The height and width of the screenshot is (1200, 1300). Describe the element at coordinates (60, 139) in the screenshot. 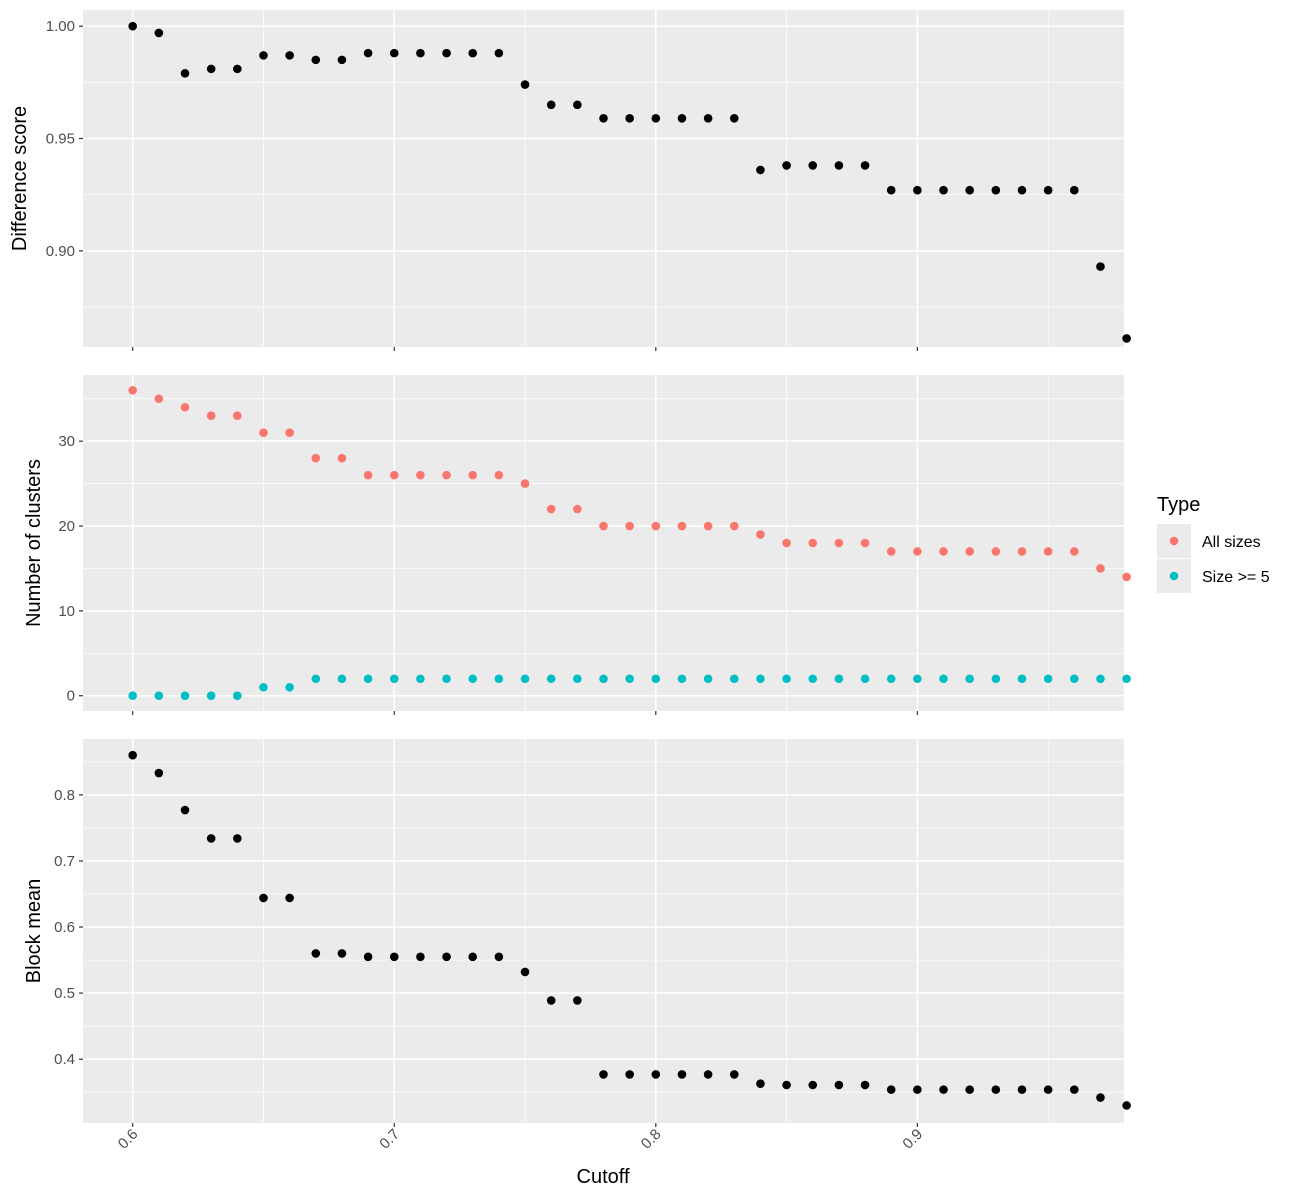

I see `y-tick-label: 0.95` at that location.